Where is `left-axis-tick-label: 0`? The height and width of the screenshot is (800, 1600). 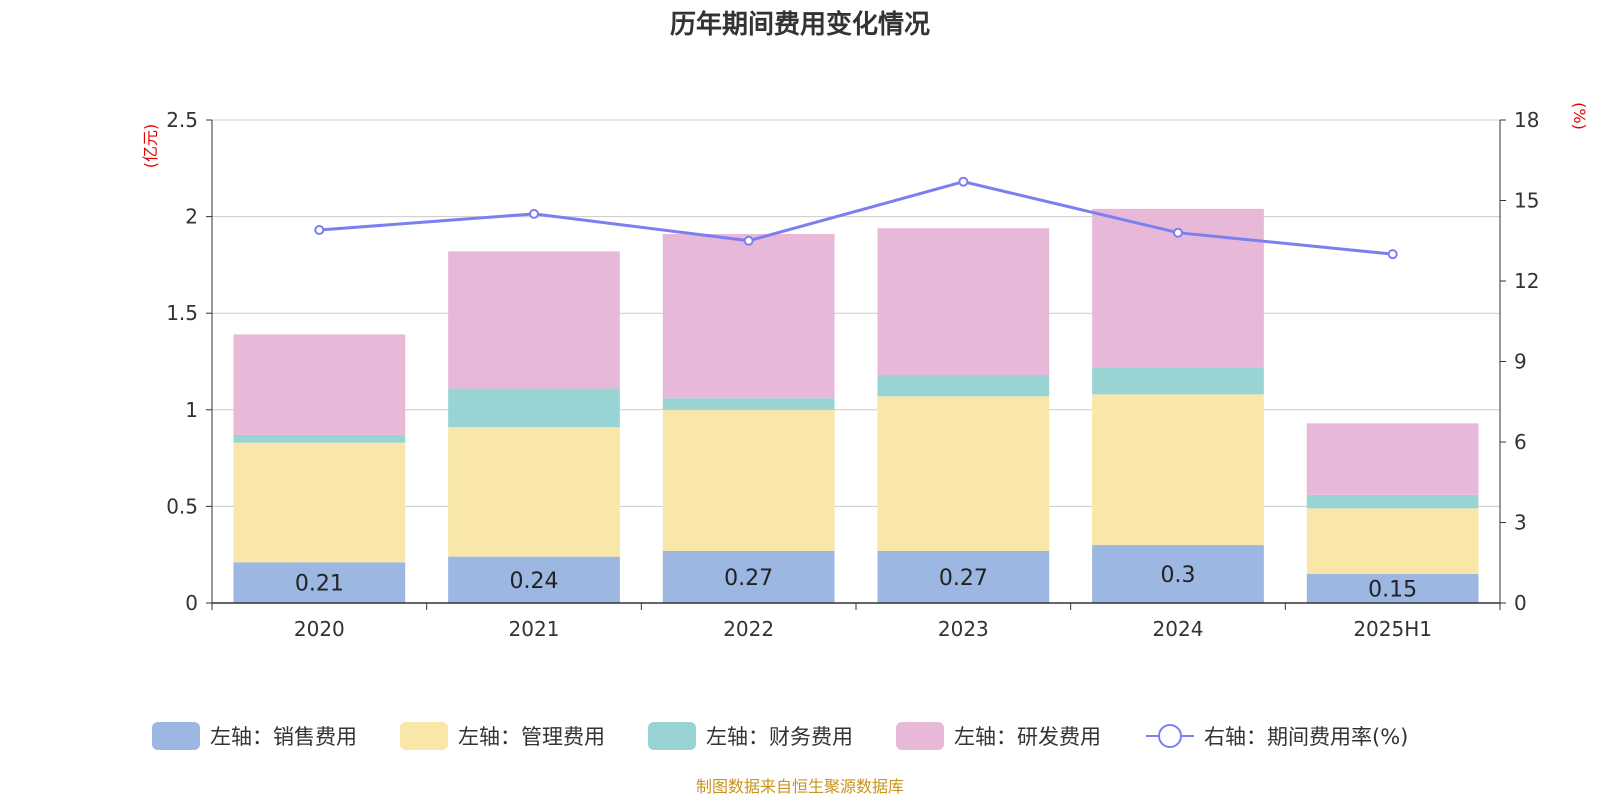
left-axis-tick-label: 0 is located at coordinates (191, 603).